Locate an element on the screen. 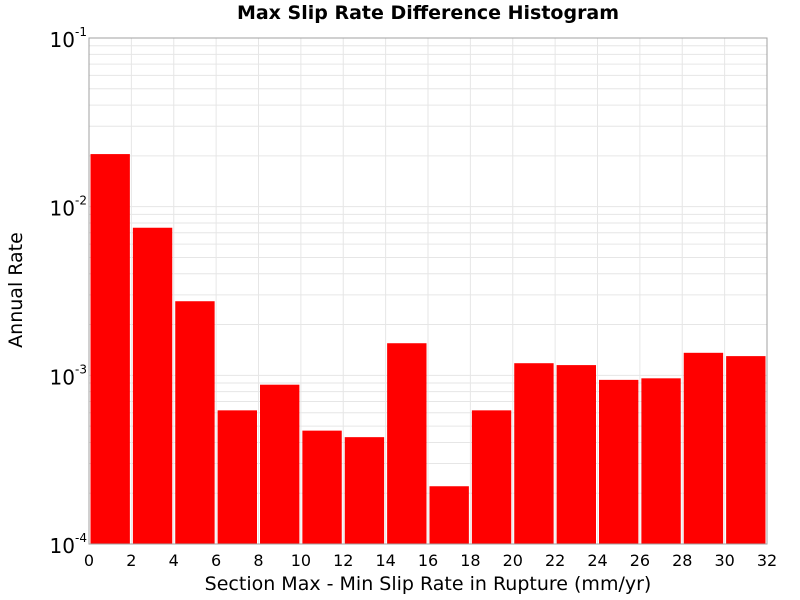  x-tick-label: 18 is located at coordinates (470, 560).